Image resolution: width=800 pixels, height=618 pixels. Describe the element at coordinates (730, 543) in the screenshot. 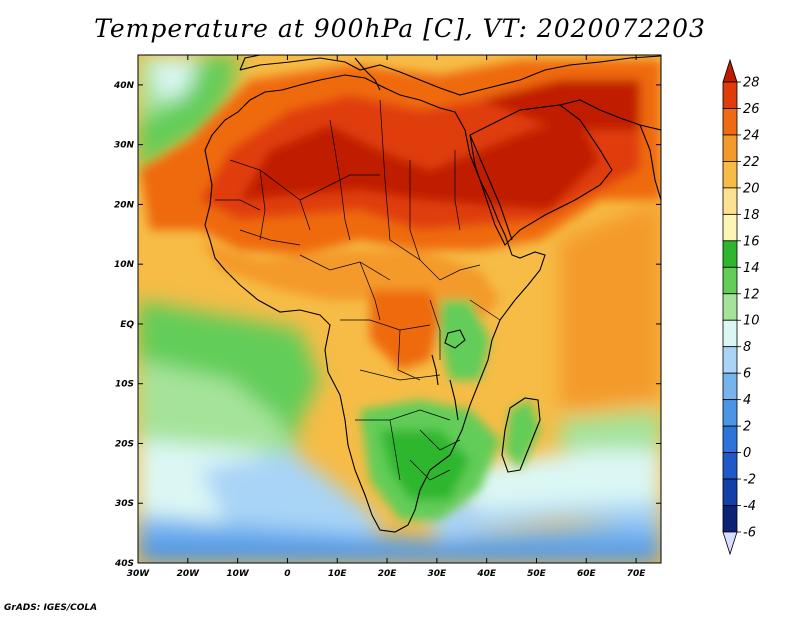

I see `colorbar-lower-arrow` at that location.